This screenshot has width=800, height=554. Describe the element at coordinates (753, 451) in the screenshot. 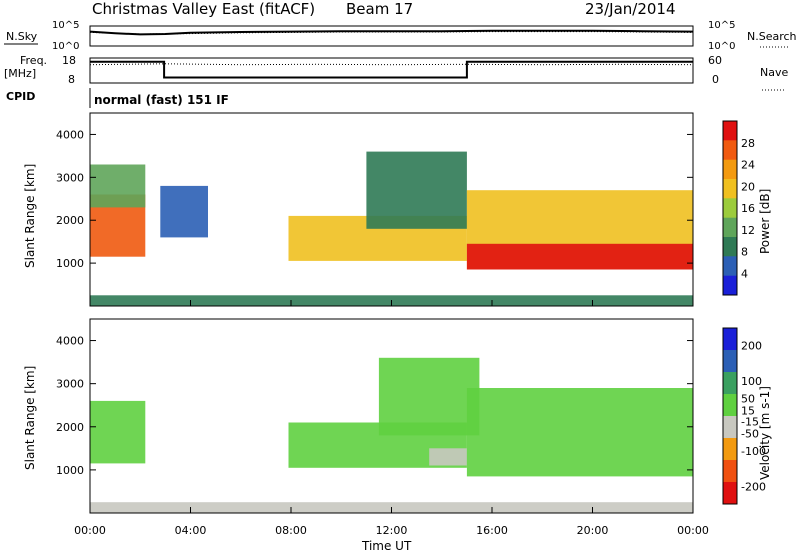

I see `velocity-colorbar-tick-6: -100` at that location.